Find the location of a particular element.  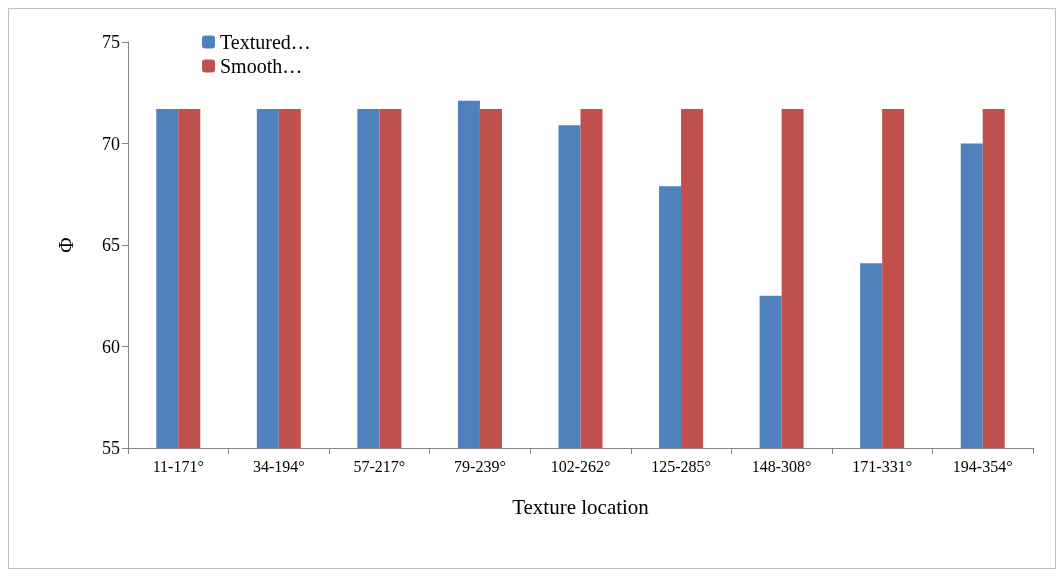

x-tick-label: 102-262° is located at coordinates (580, 466).